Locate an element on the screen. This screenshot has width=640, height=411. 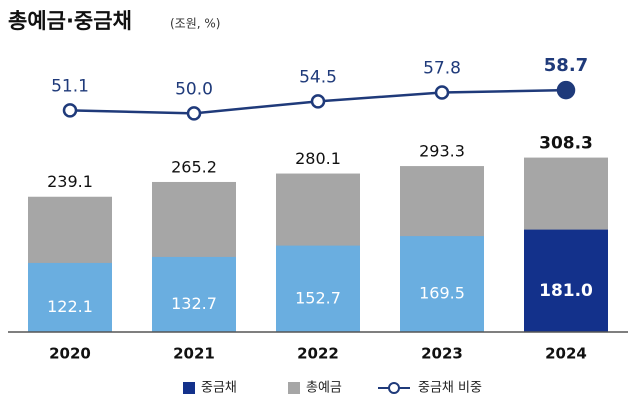
line-label: 50.0 is located at coordinates (194, 89).